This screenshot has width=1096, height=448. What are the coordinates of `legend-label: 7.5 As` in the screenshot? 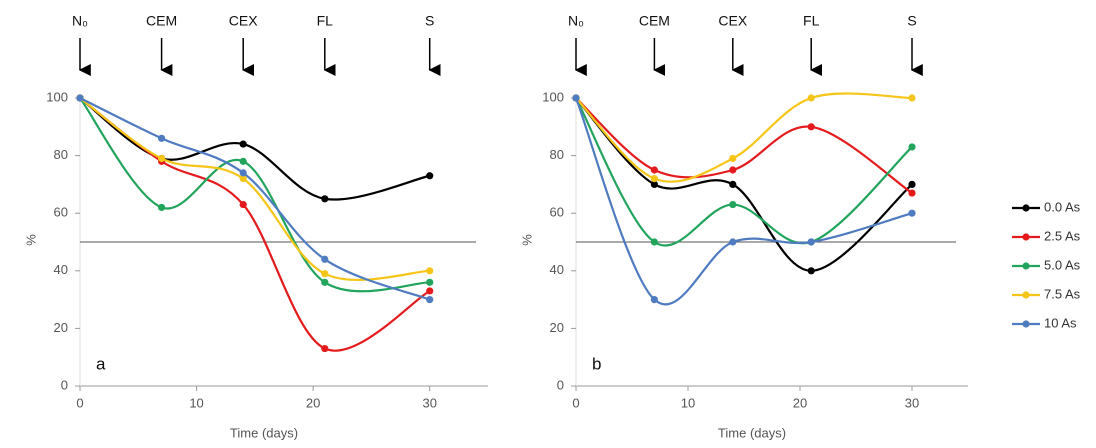 It's located at (1062, 293).